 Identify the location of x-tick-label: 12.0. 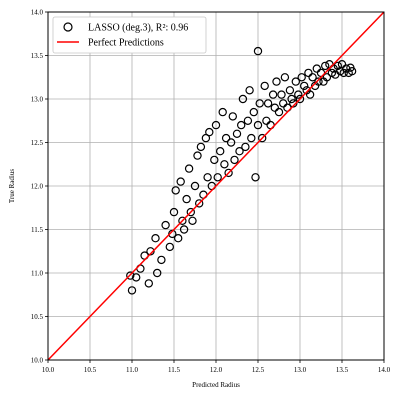
(216, 370).